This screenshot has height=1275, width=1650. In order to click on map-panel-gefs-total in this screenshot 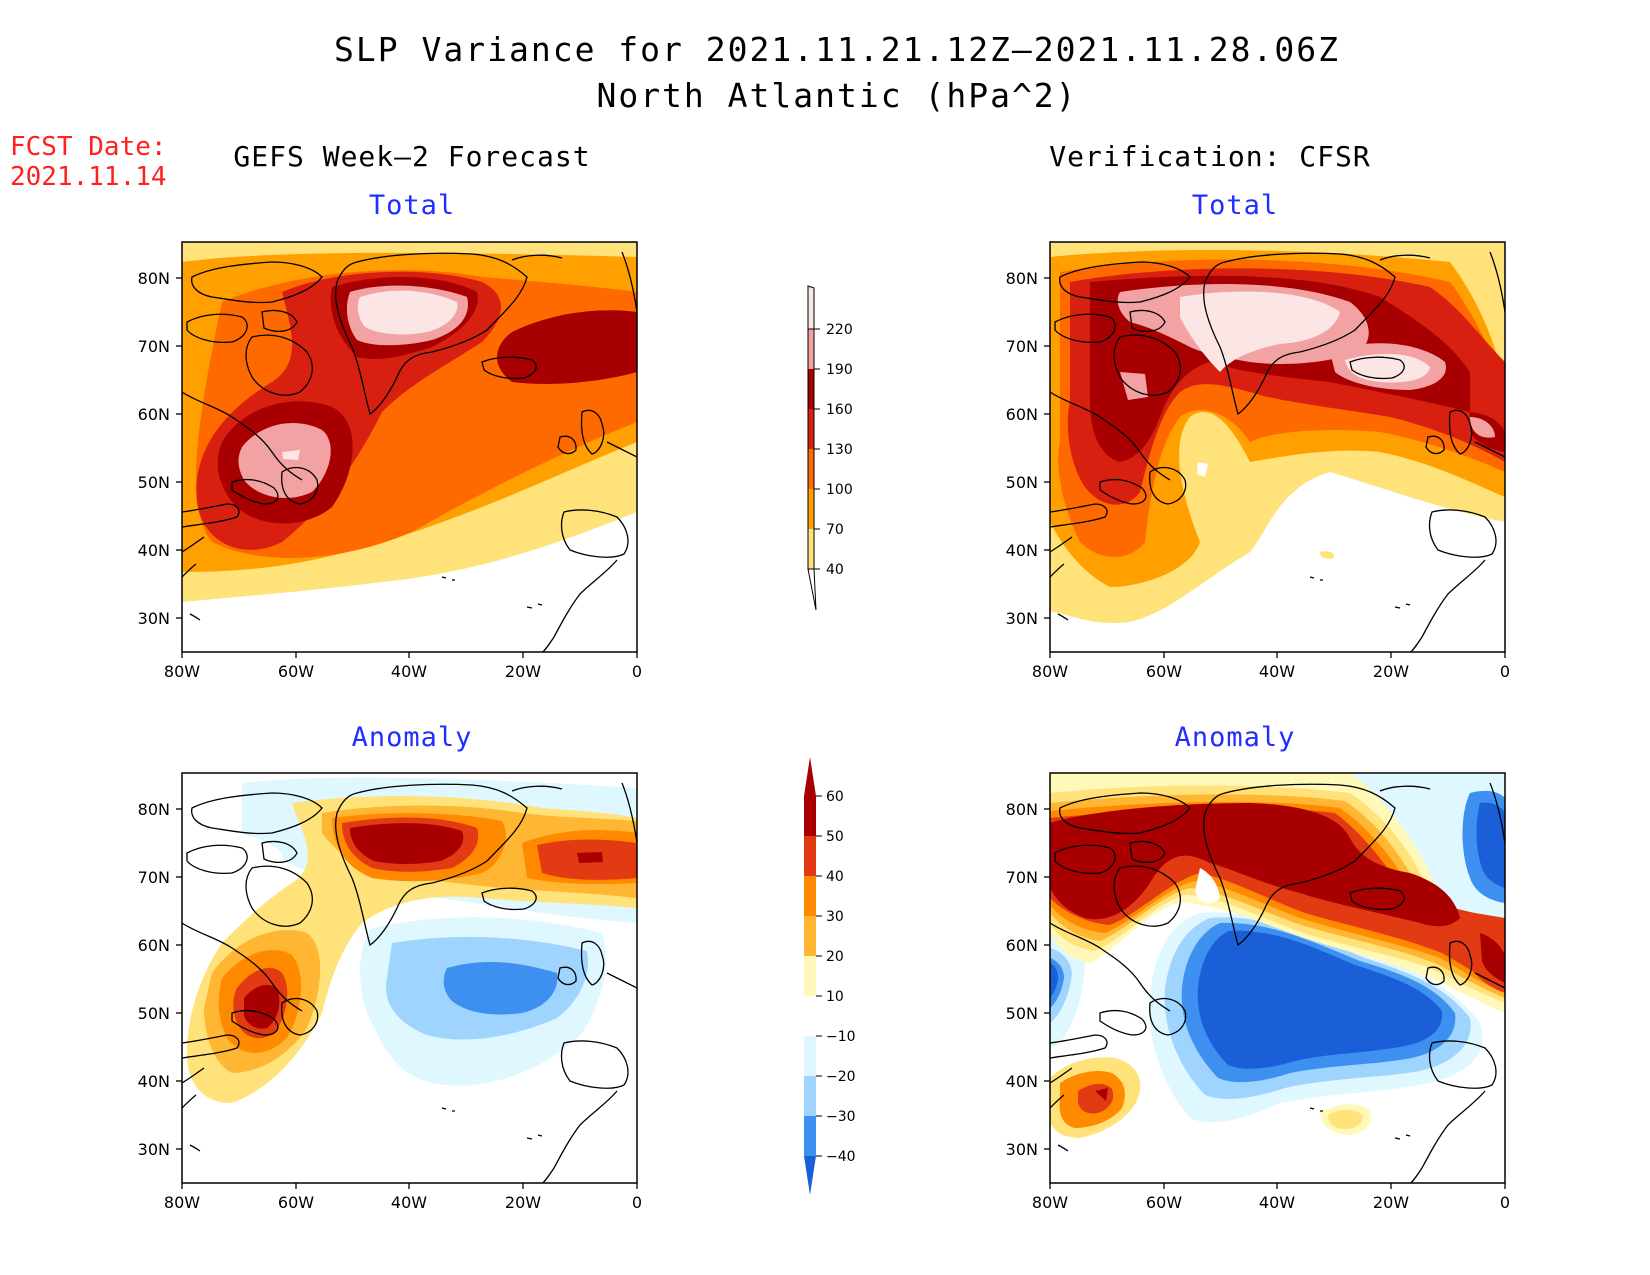, I will do `click(406, 450)`.